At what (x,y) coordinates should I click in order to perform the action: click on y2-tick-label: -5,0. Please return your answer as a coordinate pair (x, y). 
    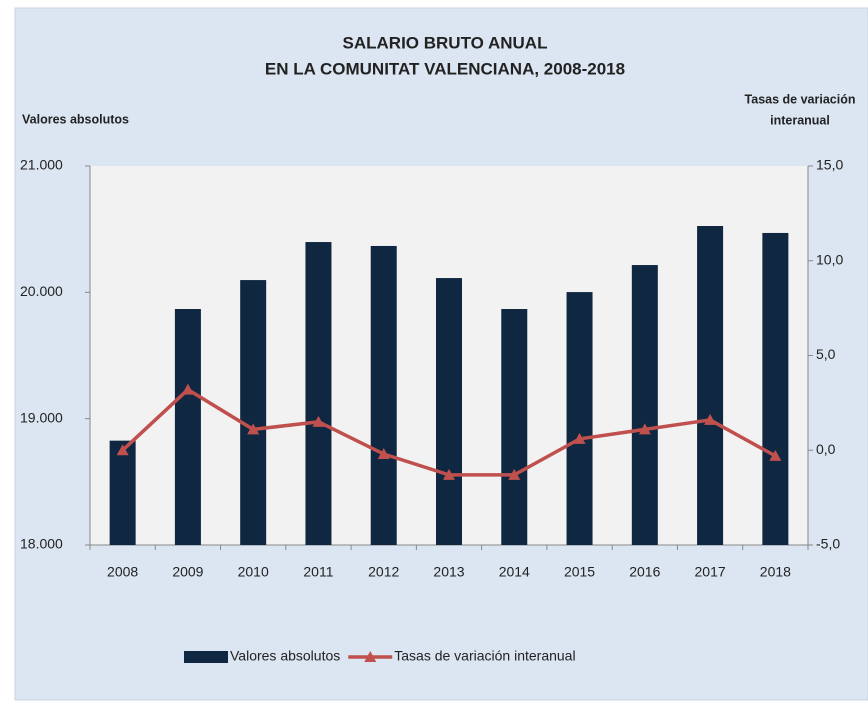
    Looking at the image, I should click on (828, 544).